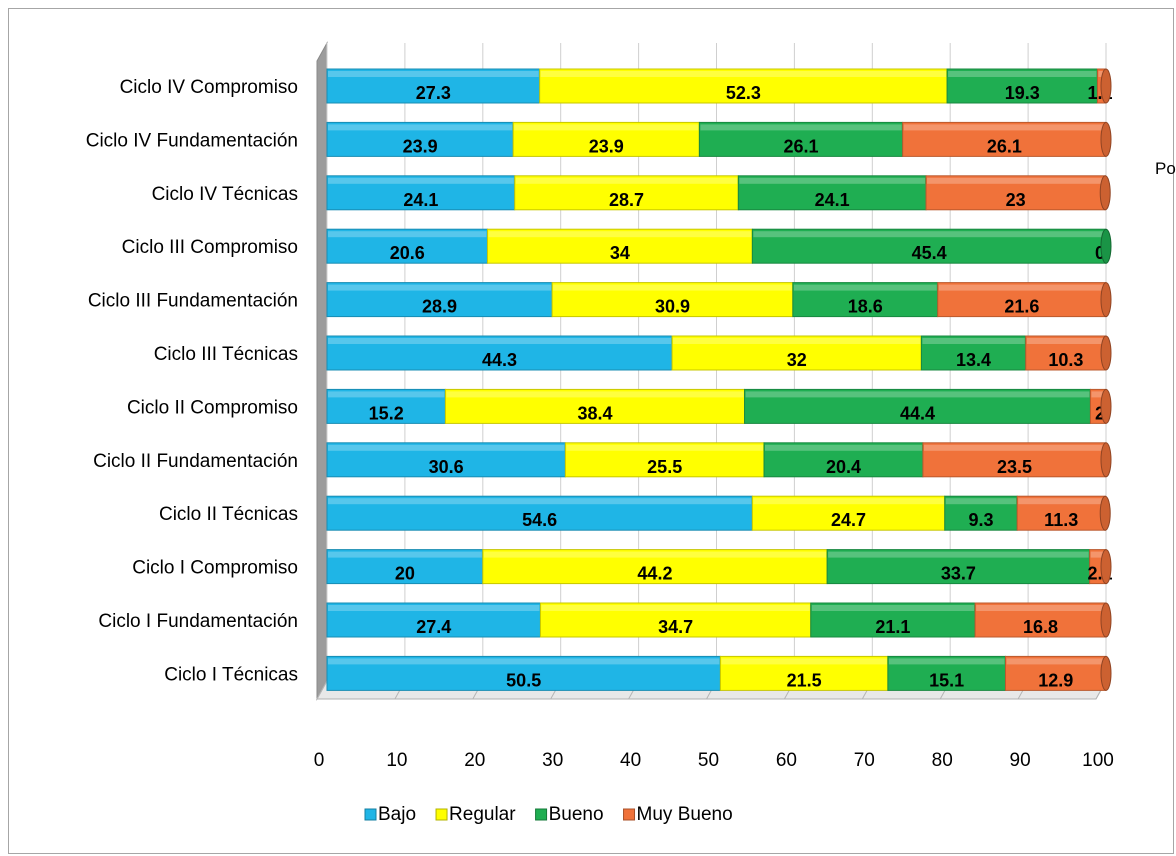 This screenshot has height=856, width=1176. Describe the element at coordinates (719, 86) in the screenshot. I see `bar-row: 27.3 52.3 19.3 1.1` at that location.